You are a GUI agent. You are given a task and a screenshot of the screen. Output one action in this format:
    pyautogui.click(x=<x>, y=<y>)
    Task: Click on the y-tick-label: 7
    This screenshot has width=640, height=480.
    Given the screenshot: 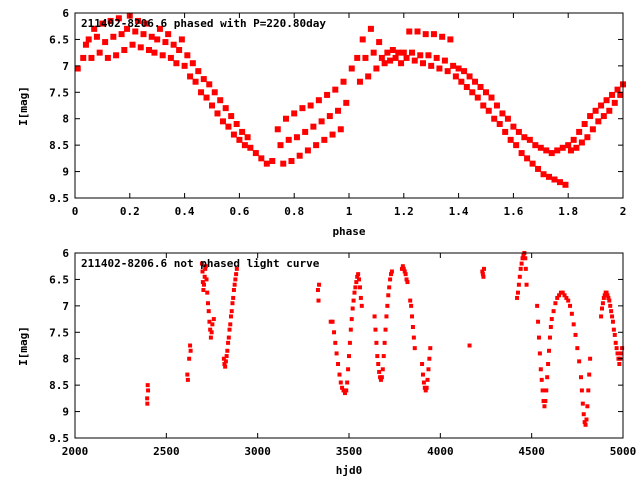 What is the action you would take?
    pyautogui.click(x=65, y=66)
    